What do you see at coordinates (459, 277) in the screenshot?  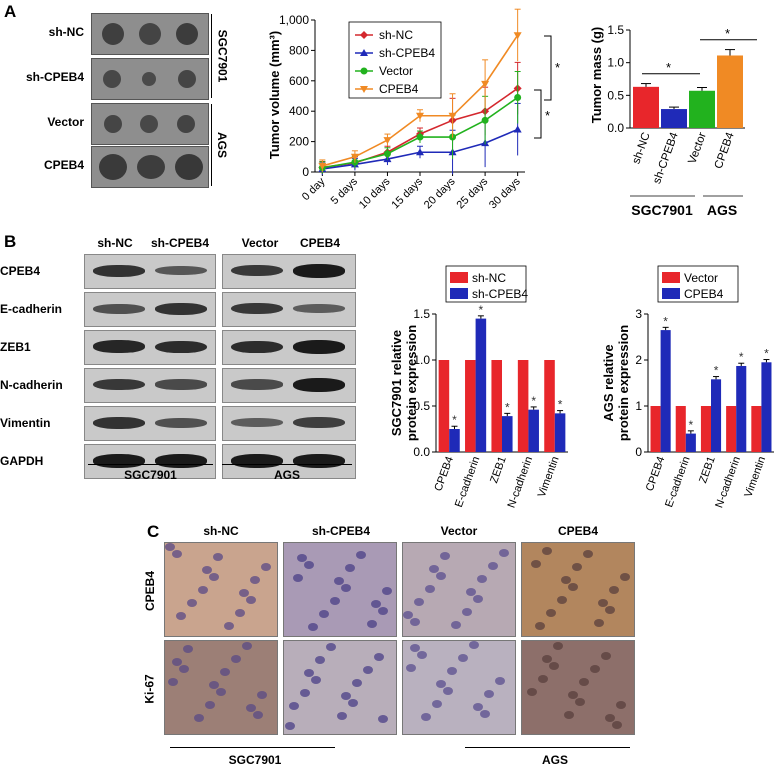 I see `legend-swatch` at bounding box center [459, 277].